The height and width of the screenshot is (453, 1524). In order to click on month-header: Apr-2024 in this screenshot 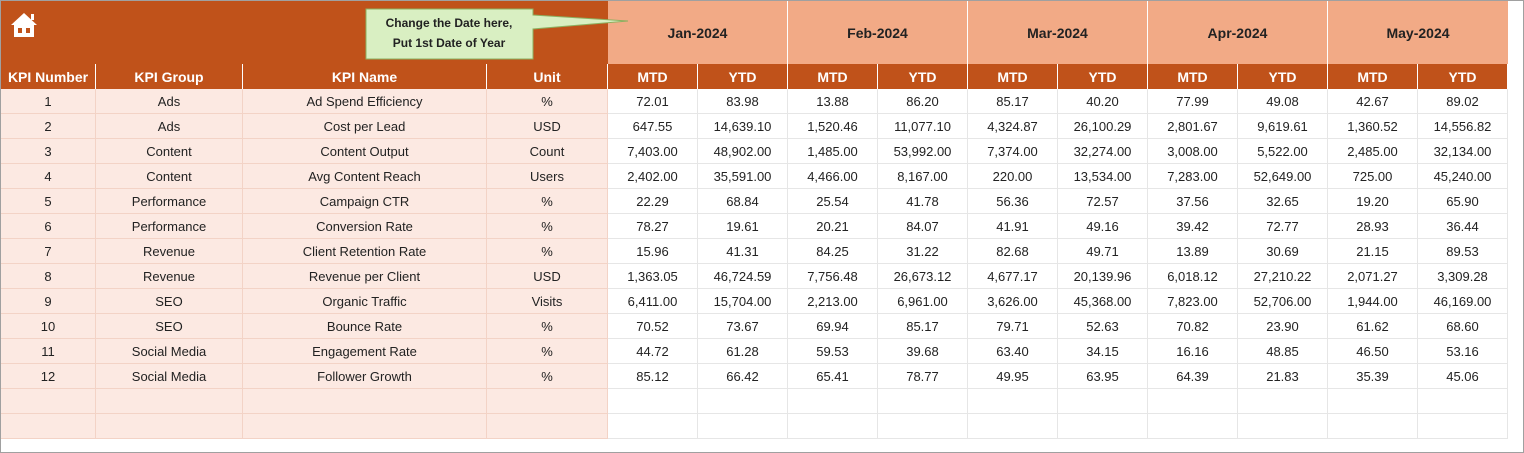, I will do `click(1238, 32)`.